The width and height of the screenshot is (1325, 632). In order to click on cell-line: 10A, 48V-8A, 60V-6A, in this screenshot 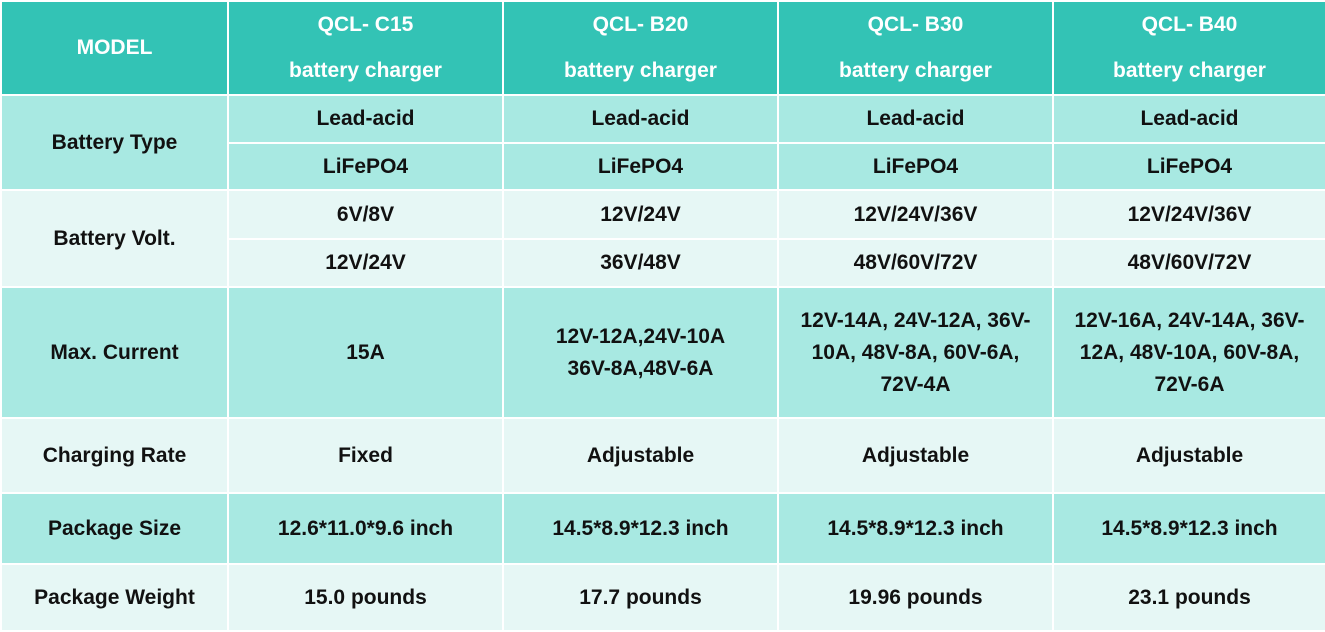, I will do `click(915, 352)`.